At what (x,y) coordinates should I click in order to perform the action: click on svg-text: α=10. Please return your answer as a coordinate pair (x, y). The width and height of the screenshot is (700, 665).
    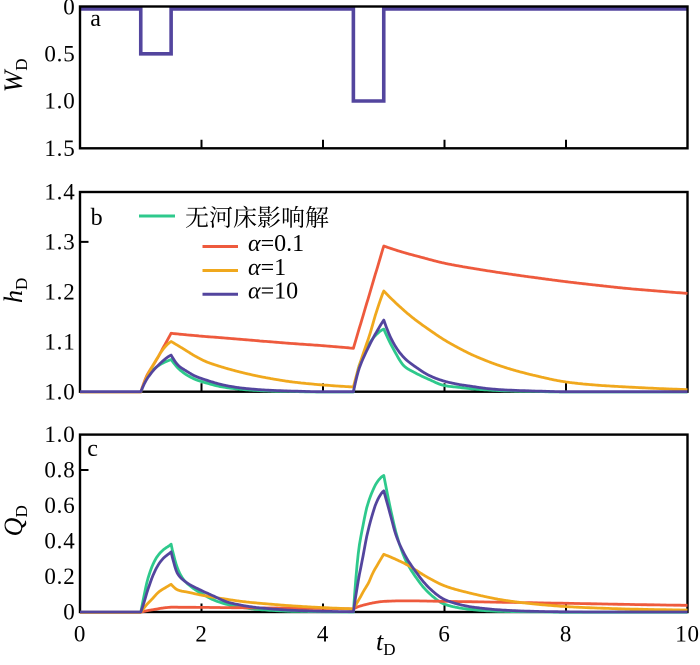
    Looking at the image, I should click on (273, 292).